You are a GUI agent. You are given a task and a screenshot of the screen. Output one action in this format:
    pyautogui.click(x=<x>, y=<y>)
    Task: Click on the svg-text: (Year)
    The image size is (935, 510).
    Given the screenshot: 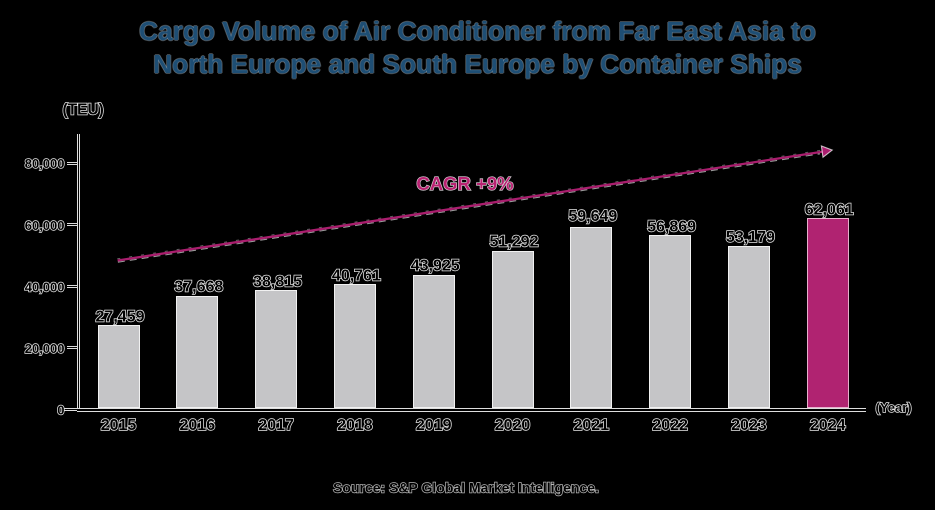 What is the action you would take?
    pyautogui.click(x=894, y=407)
    